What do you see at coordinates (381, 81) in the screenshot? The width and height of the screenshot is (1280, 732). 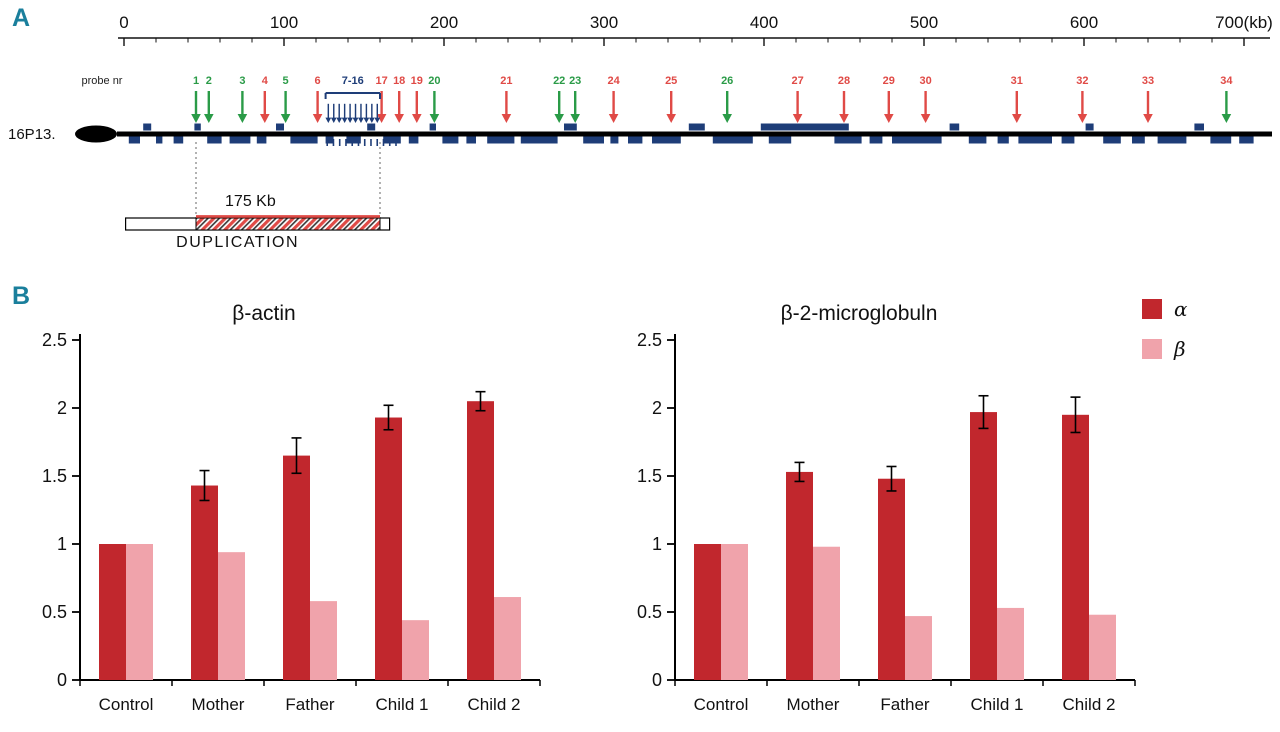 I see `probe-number: 17` at bounding box center [381, 81].